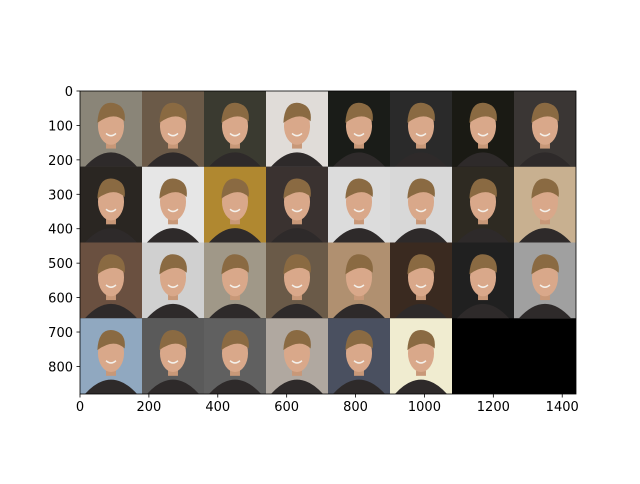  Describe the element at coordinates (355, 407) in the screenshot. I see `x-tick-label: 800` at that location.